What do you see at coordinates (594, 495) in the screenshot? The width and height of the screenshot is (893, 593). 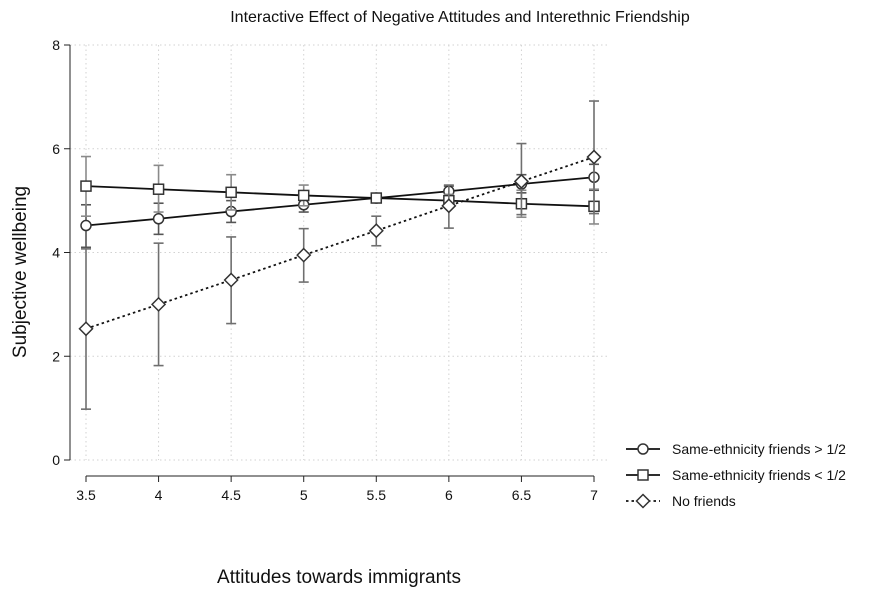 I see `x-tick-label: 7` at bounding box center [594, 495].